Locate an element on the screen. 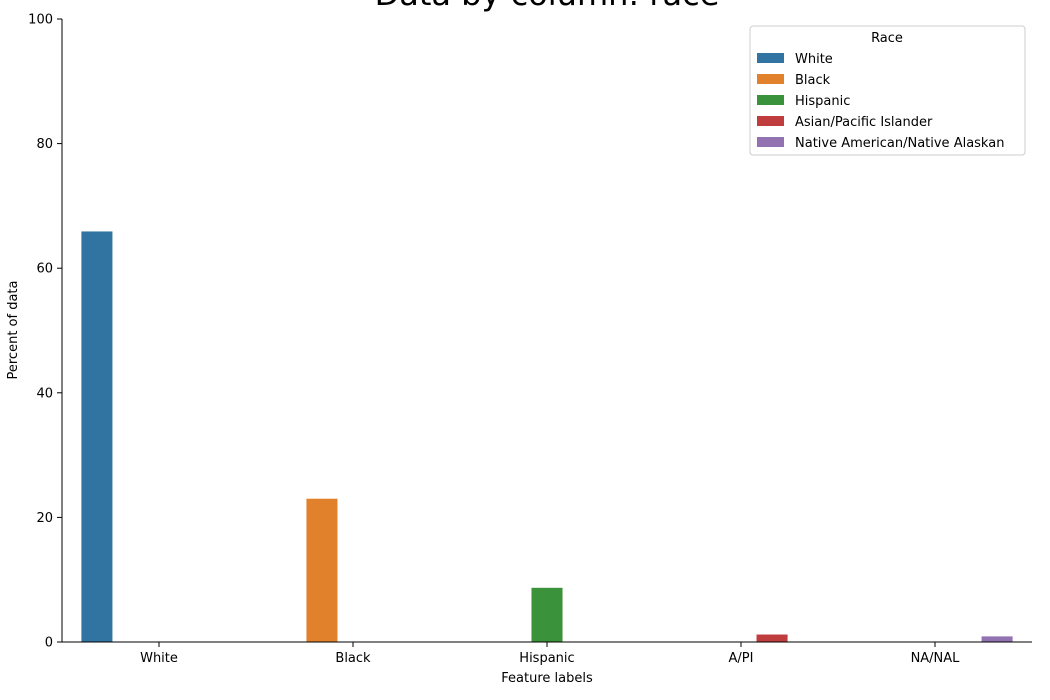 The height and width of the screenshot is (700, 1050). y-tick-label: 20 is located at coordinates (44, 518).